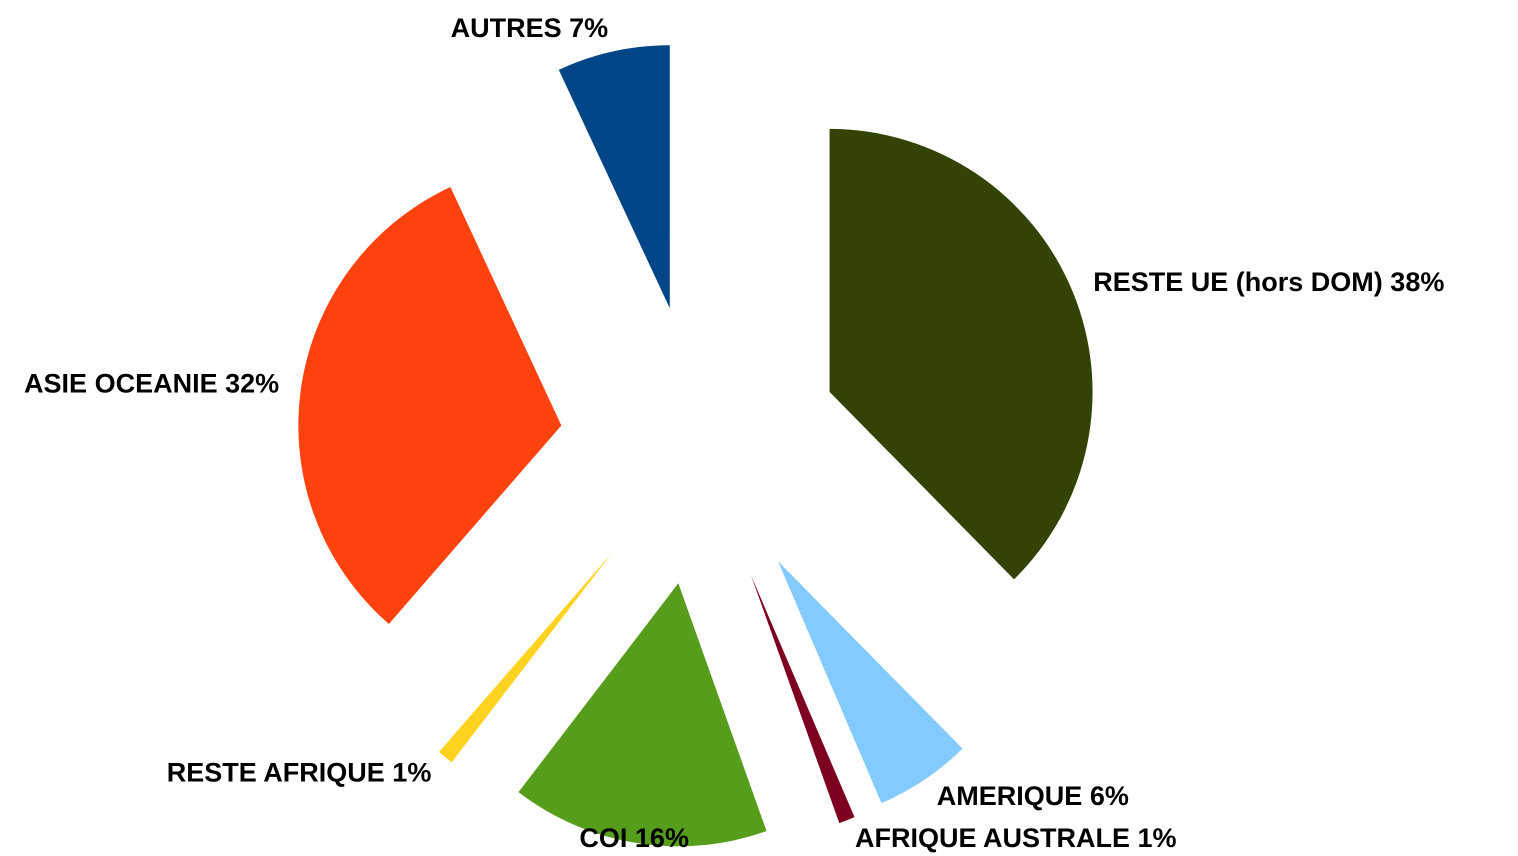 The width and height of the screenshot is (1518, 856). I want to click on value-label: 38%, so click(1417, 282).